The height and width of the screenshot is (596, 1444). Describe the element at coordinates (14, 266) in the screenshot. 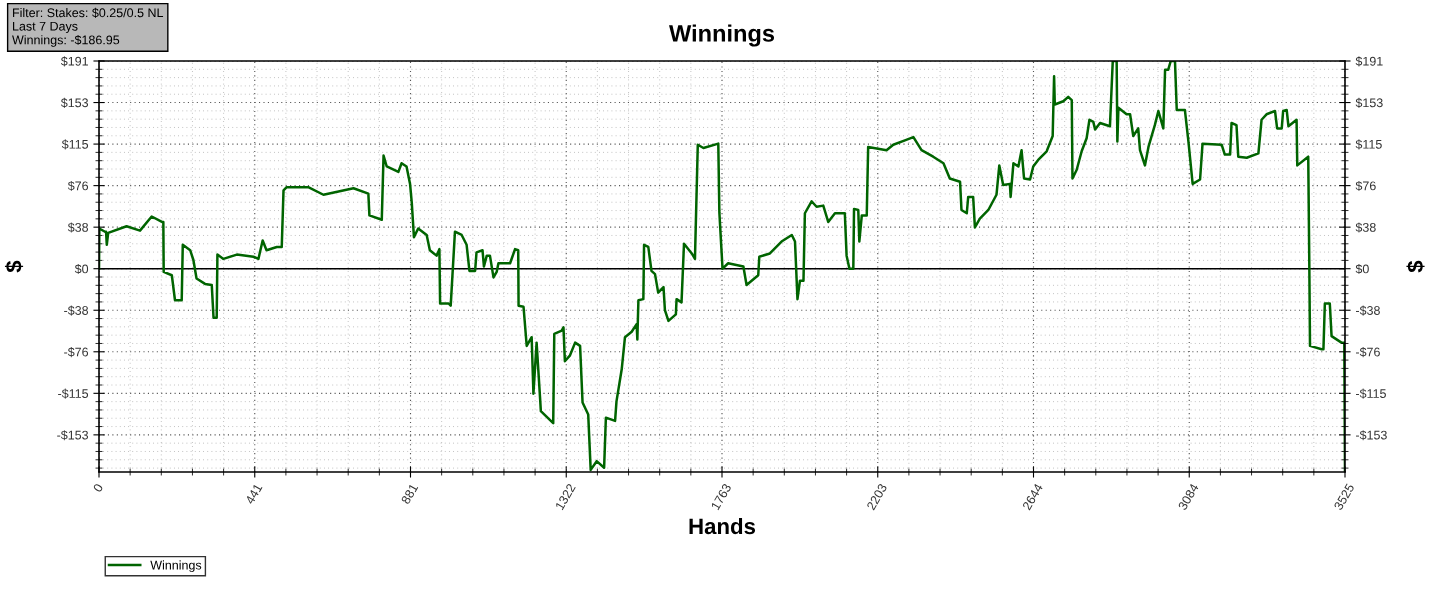

I see `y-axis-title: $` at that location.